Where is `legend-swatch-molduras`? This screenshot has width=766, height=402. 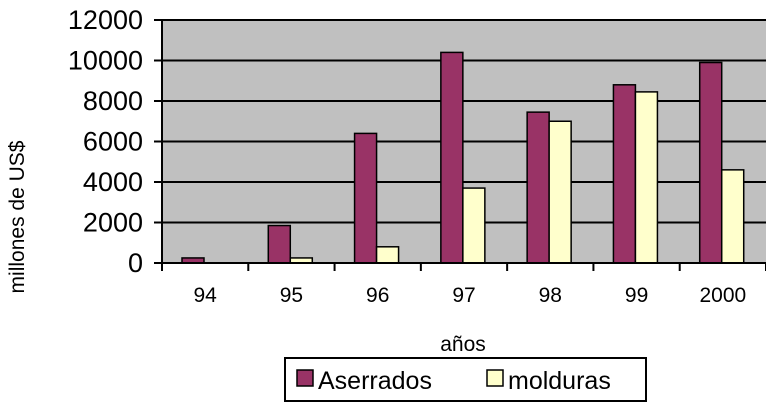 legend-swatch-molduras is located at coordinates (495, 378).